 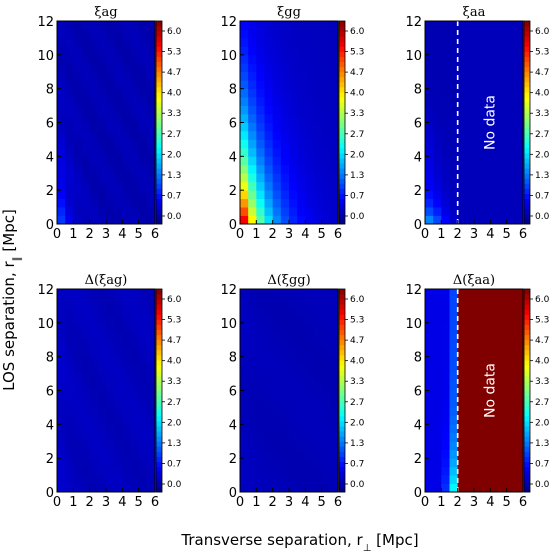 What do you see at coordinates (174, 196) in the screenshot?
I see `colorbar-tick-label: 0.7` at bounding box center [174, 196].